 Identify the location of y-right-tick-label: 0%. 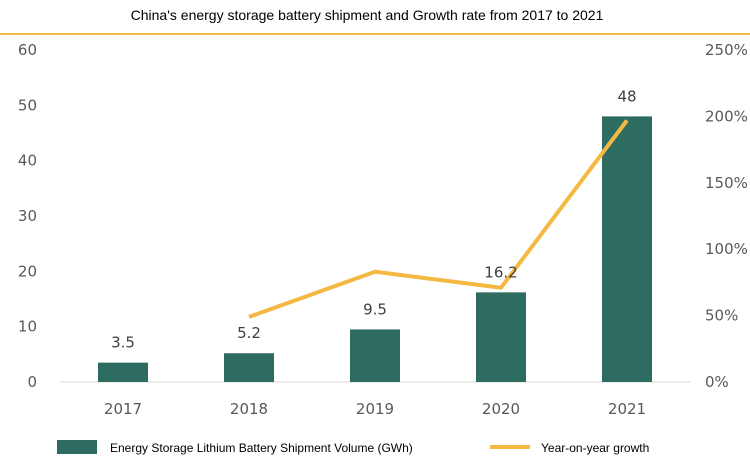
(717, 382).